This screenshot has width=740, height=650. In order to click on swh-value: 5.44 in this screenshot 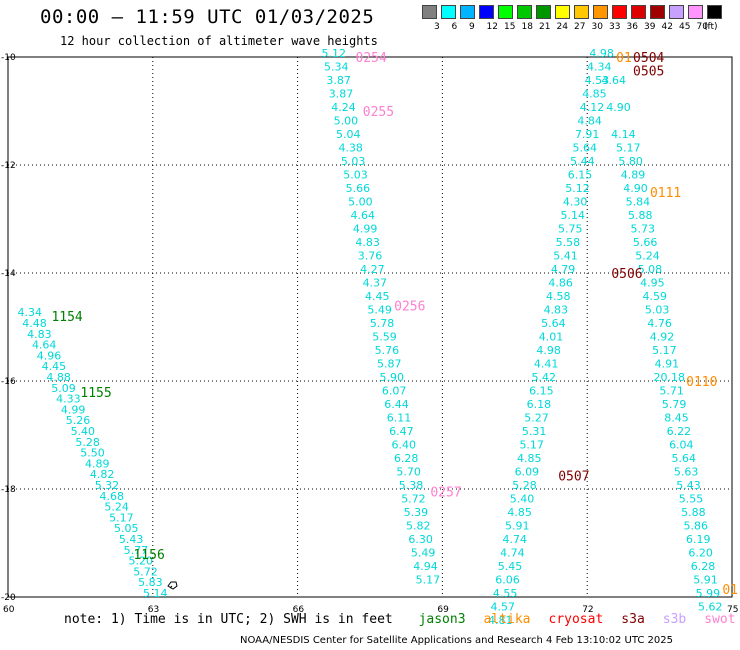, I will do `click(582, 161)`.